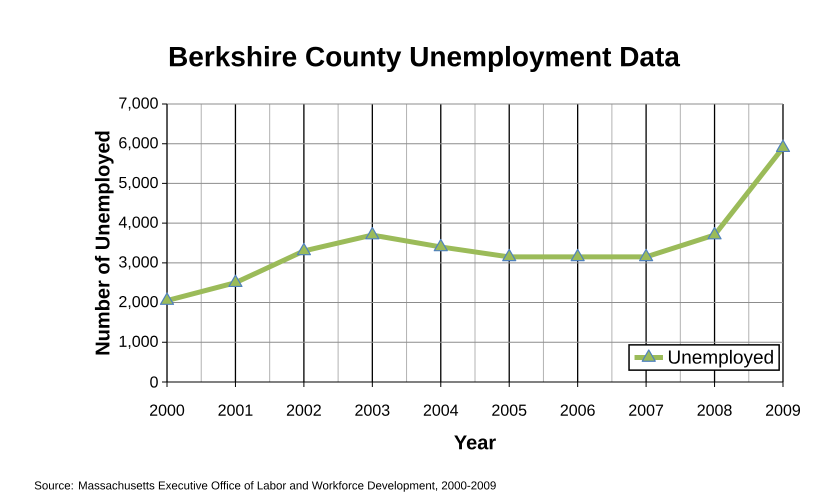 Image resolution: width=828 pixels, height=497 pixels. I want to click on source-note: Source: Massachusetts Executive Office of Labor and Workforce Development, 2000-2009, so click(265, 486).